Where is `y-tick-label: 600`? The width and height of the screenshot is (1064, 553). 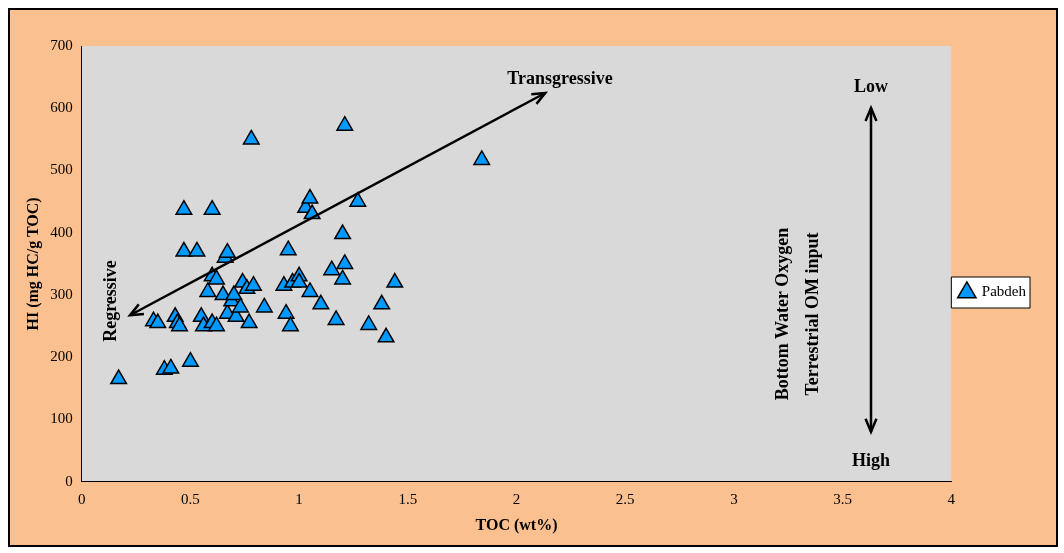 y-tick-label: 600 is located at coordinates (61, 107).